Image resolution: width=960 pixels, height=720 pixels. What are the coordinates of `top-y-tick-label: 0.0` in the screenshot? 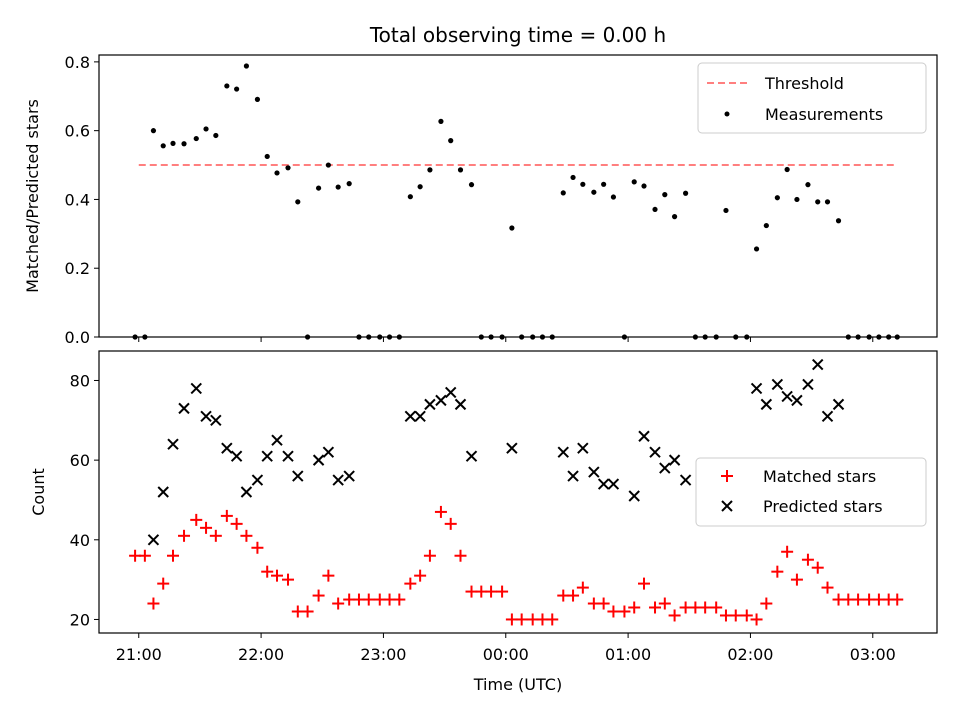 It's located at (77, 337).